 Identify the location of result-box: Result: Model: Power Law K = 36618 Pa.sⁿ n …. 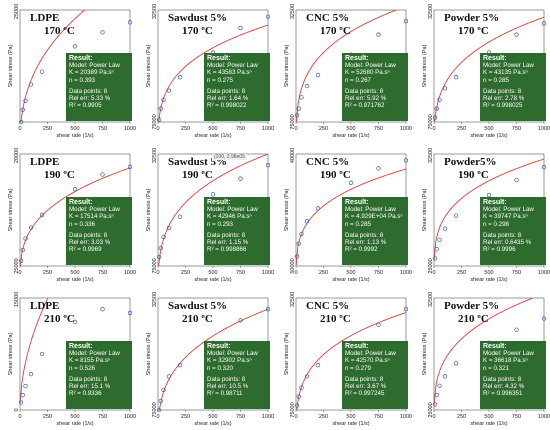
(513, 375).